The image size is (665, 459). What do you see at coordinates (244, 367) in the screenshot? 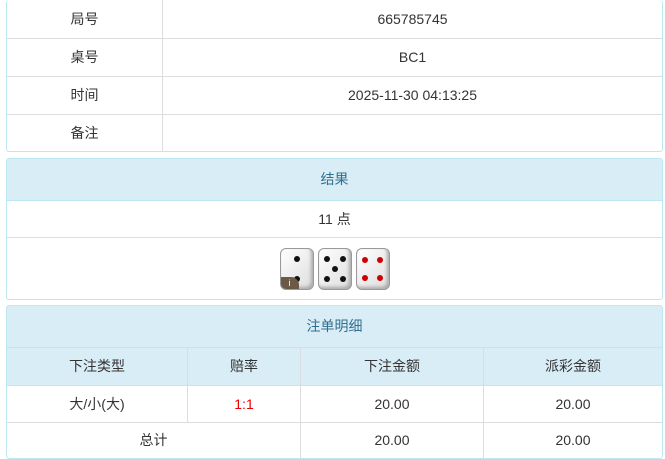
I see `col-odds: 赔率` at bounding box center [244, 367].